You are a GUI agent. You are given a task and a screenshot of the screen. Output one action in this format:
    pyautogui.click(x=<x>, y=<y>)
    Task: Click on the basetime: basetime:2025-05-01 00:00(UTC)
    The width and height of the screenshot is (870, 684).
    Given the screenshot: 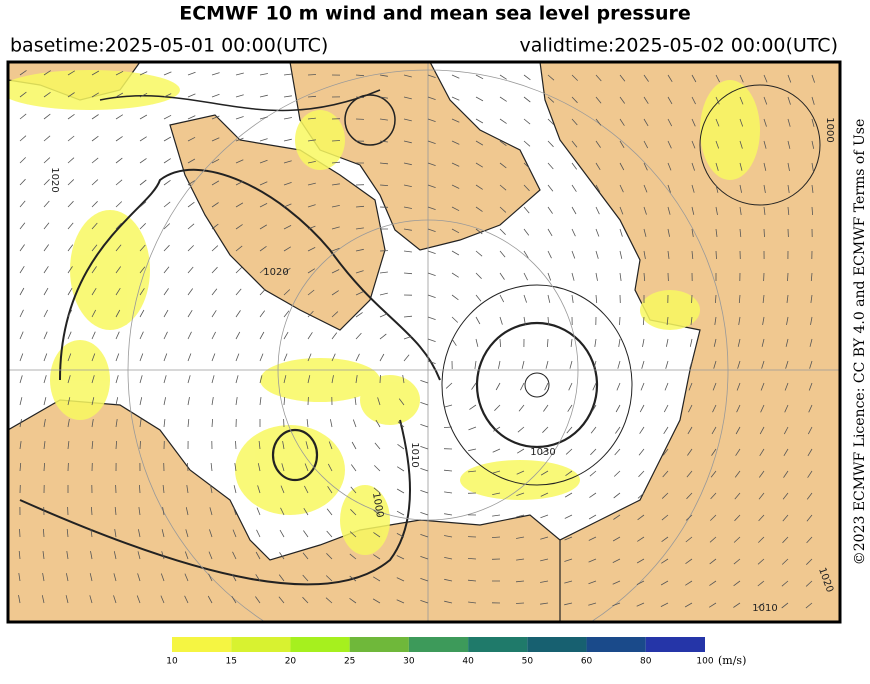 What is the action you would take?
    pyautogui.click(x=169, y=46)
    